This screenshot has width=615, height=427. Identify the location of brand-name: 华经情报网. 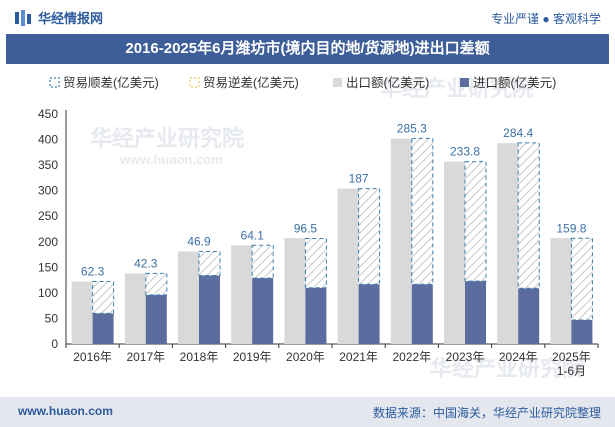
(71, 18).